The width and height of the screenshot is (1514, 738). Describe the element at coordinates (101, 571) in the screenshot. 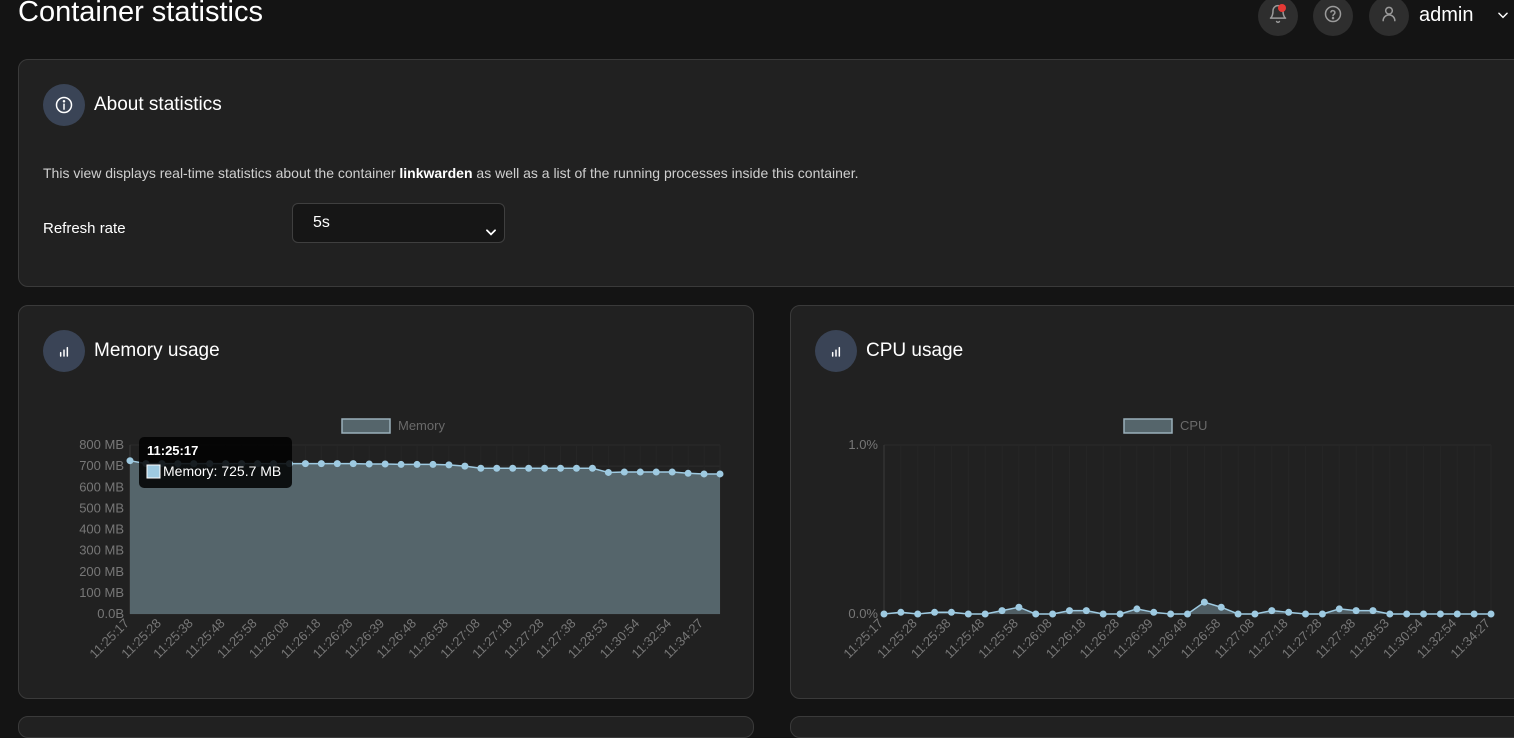

I see `y-tick-label: 200 MB` at that location.